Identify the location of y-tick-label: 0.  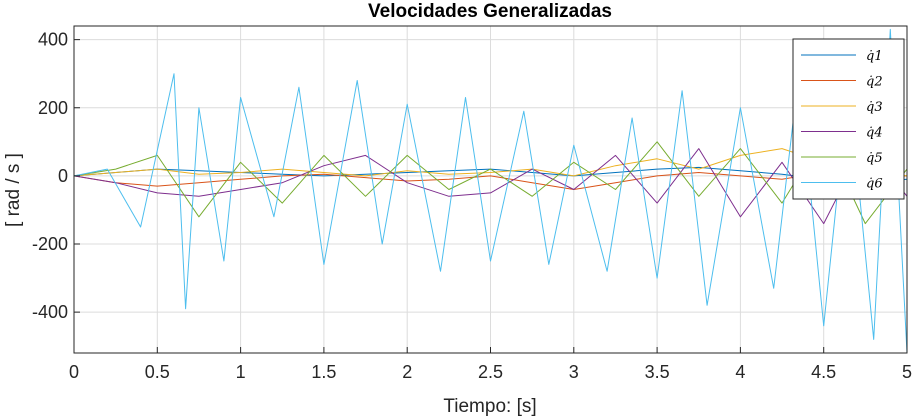
(63, 176).